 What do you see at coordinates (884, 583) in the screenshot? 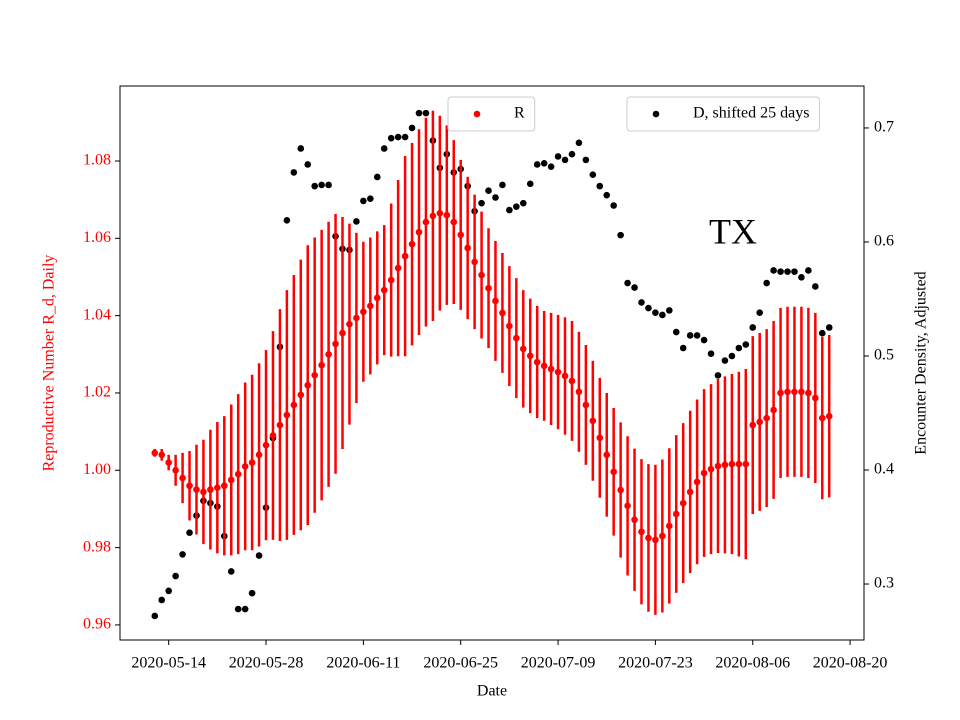
I see `y2-tick-label: 0.3` at bounding box center [884, 583].